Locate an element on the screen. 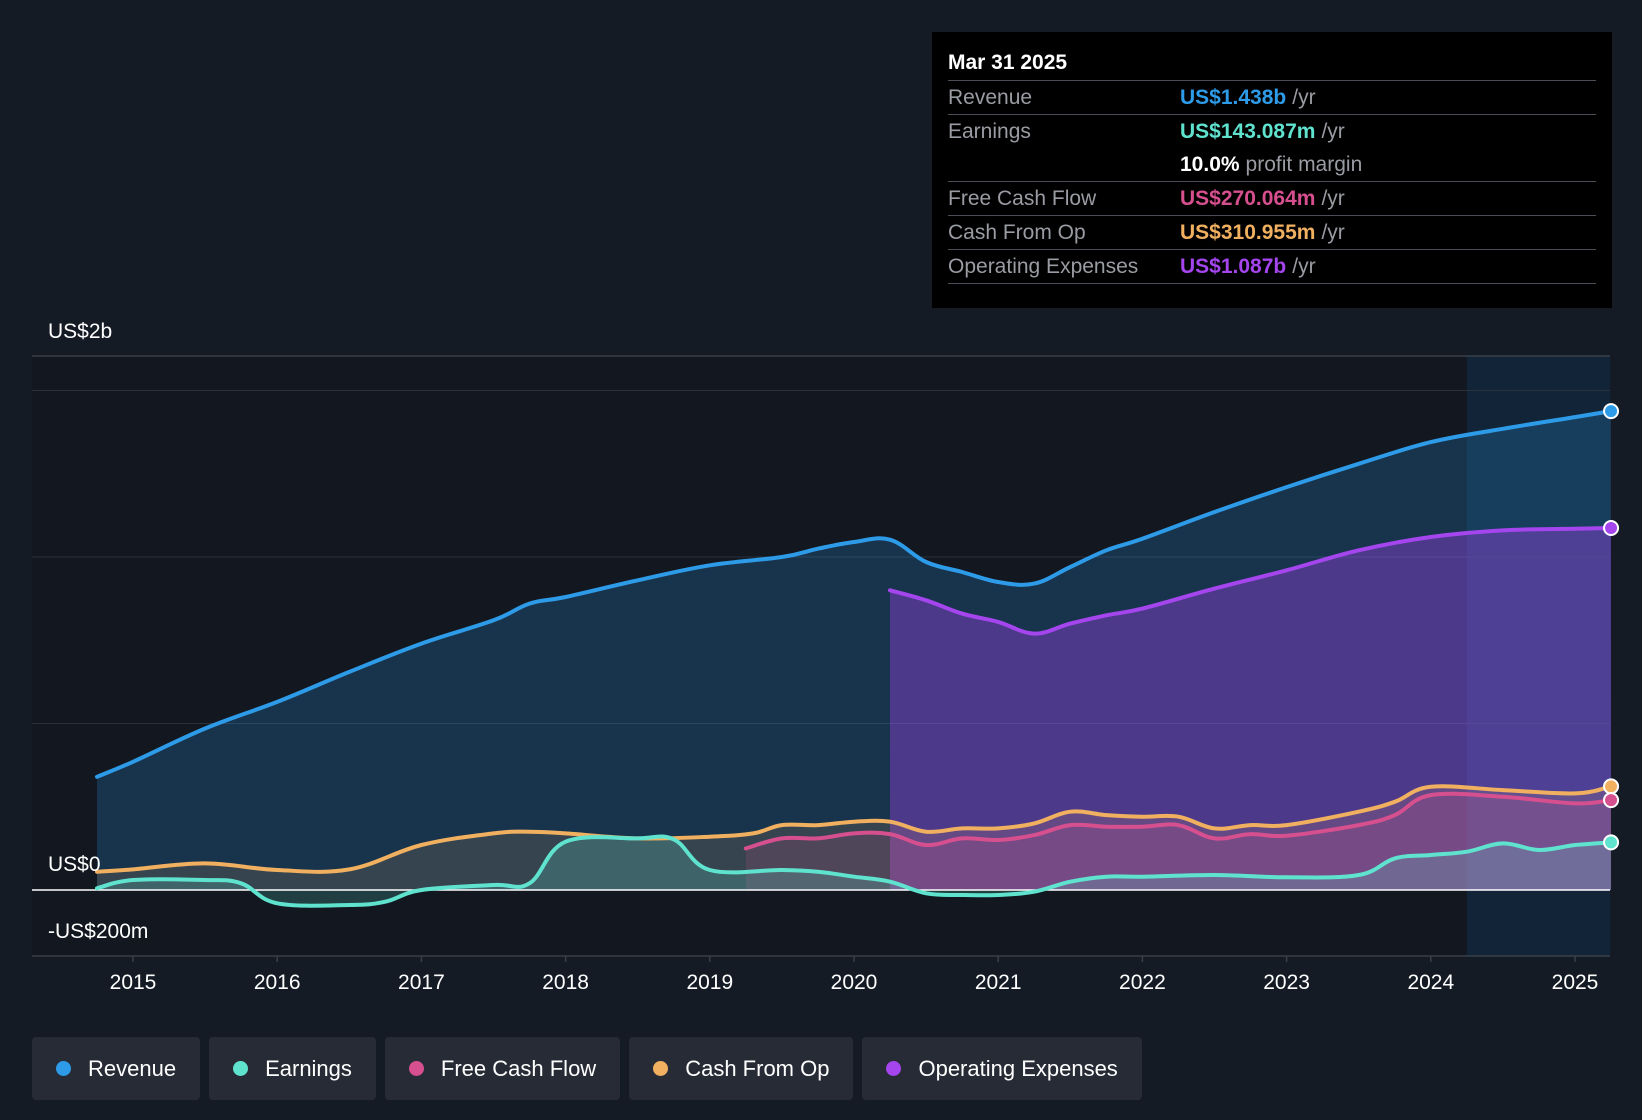 The height and width of the screenshot is (1120, 1642). tooltip-row-earnings: Earnings US$143.087m /yr is located at coordinates (1272, 131).